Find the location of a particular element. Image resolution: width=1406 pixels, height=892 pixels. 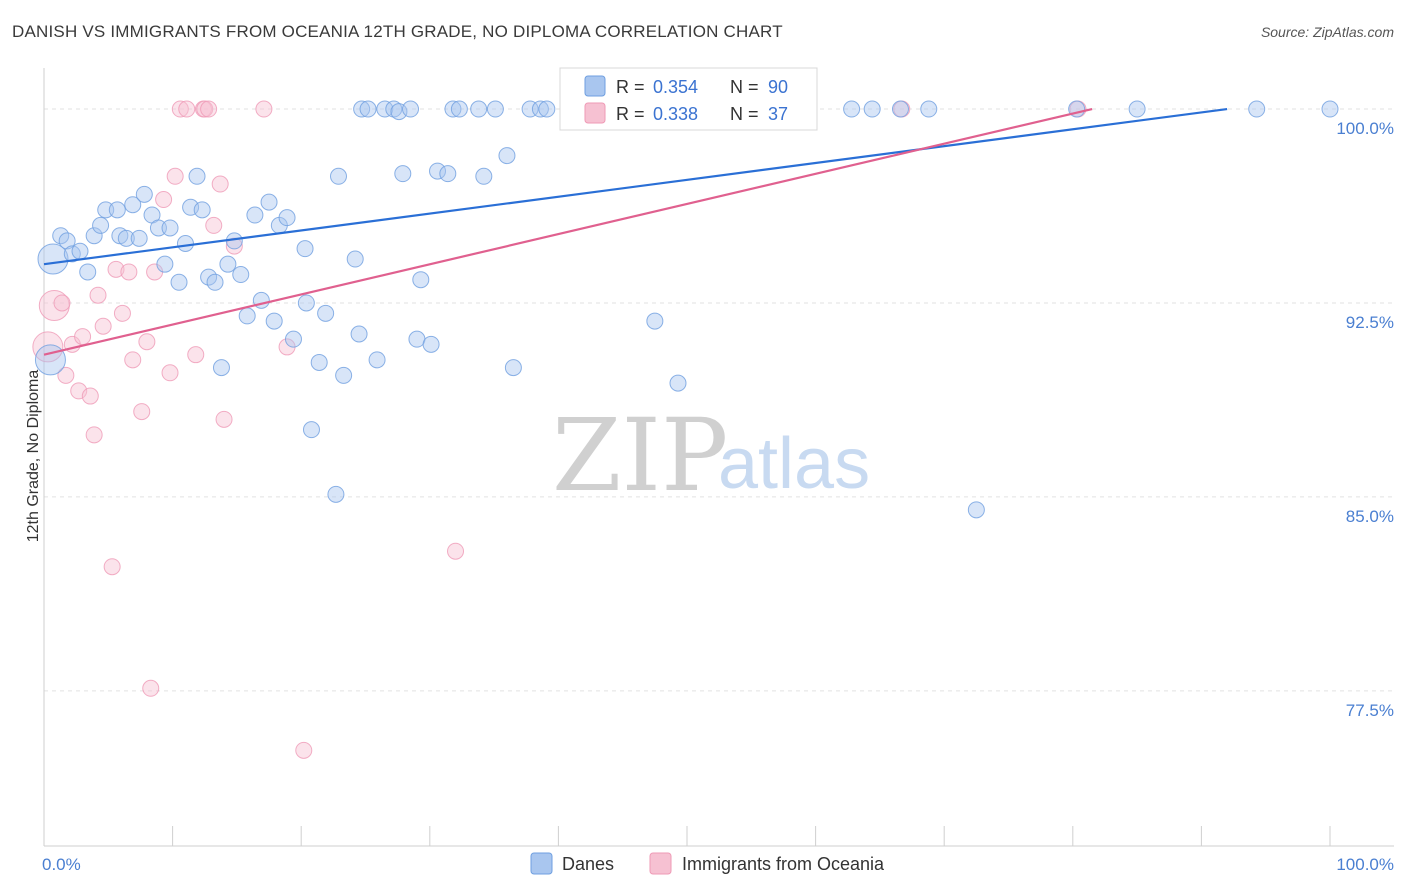

legend-swatch-oceania is located at coordinates (595, 113).